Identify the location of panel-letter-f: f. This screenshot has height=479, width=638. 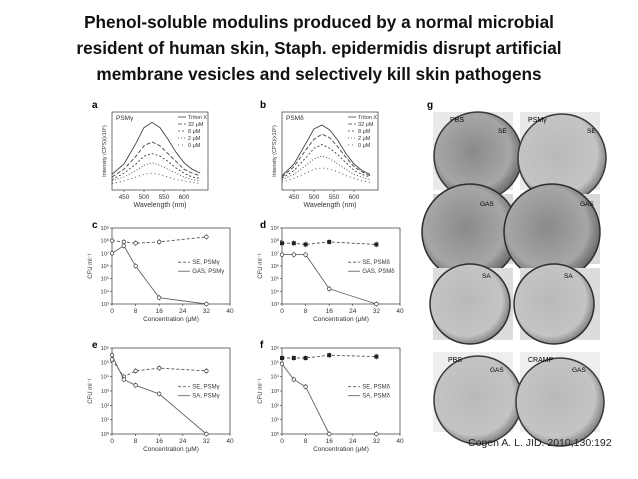
(262, 345).